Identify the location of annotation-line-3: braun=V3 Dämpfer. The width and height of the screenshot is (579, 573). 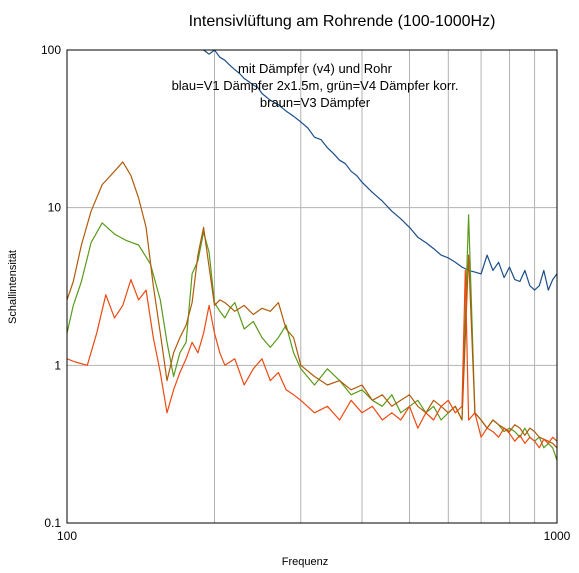
(315, 102).